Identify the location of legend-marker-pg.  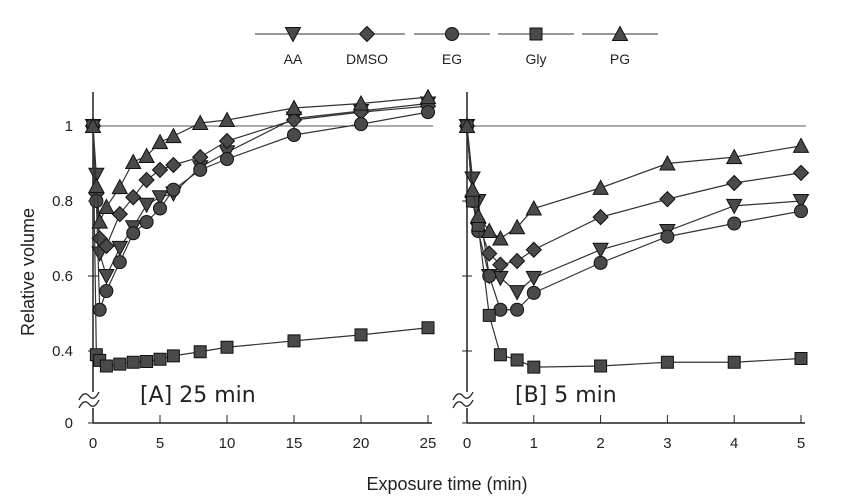
(620, 33).